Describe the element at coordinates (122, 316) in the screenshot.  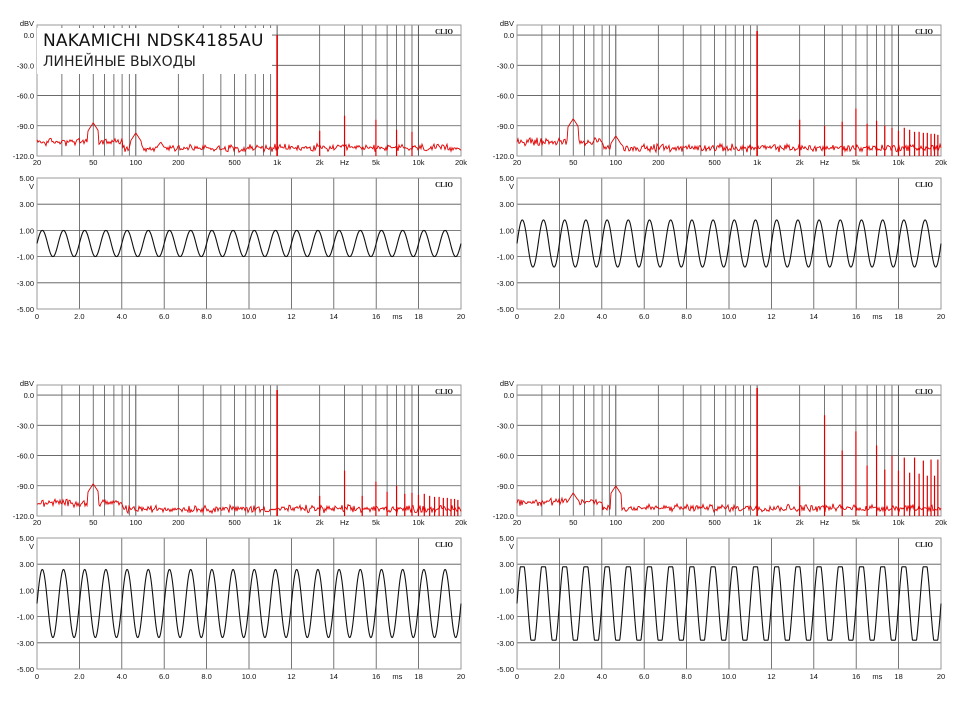
I see `x-tick-label: 4.0` at that location.